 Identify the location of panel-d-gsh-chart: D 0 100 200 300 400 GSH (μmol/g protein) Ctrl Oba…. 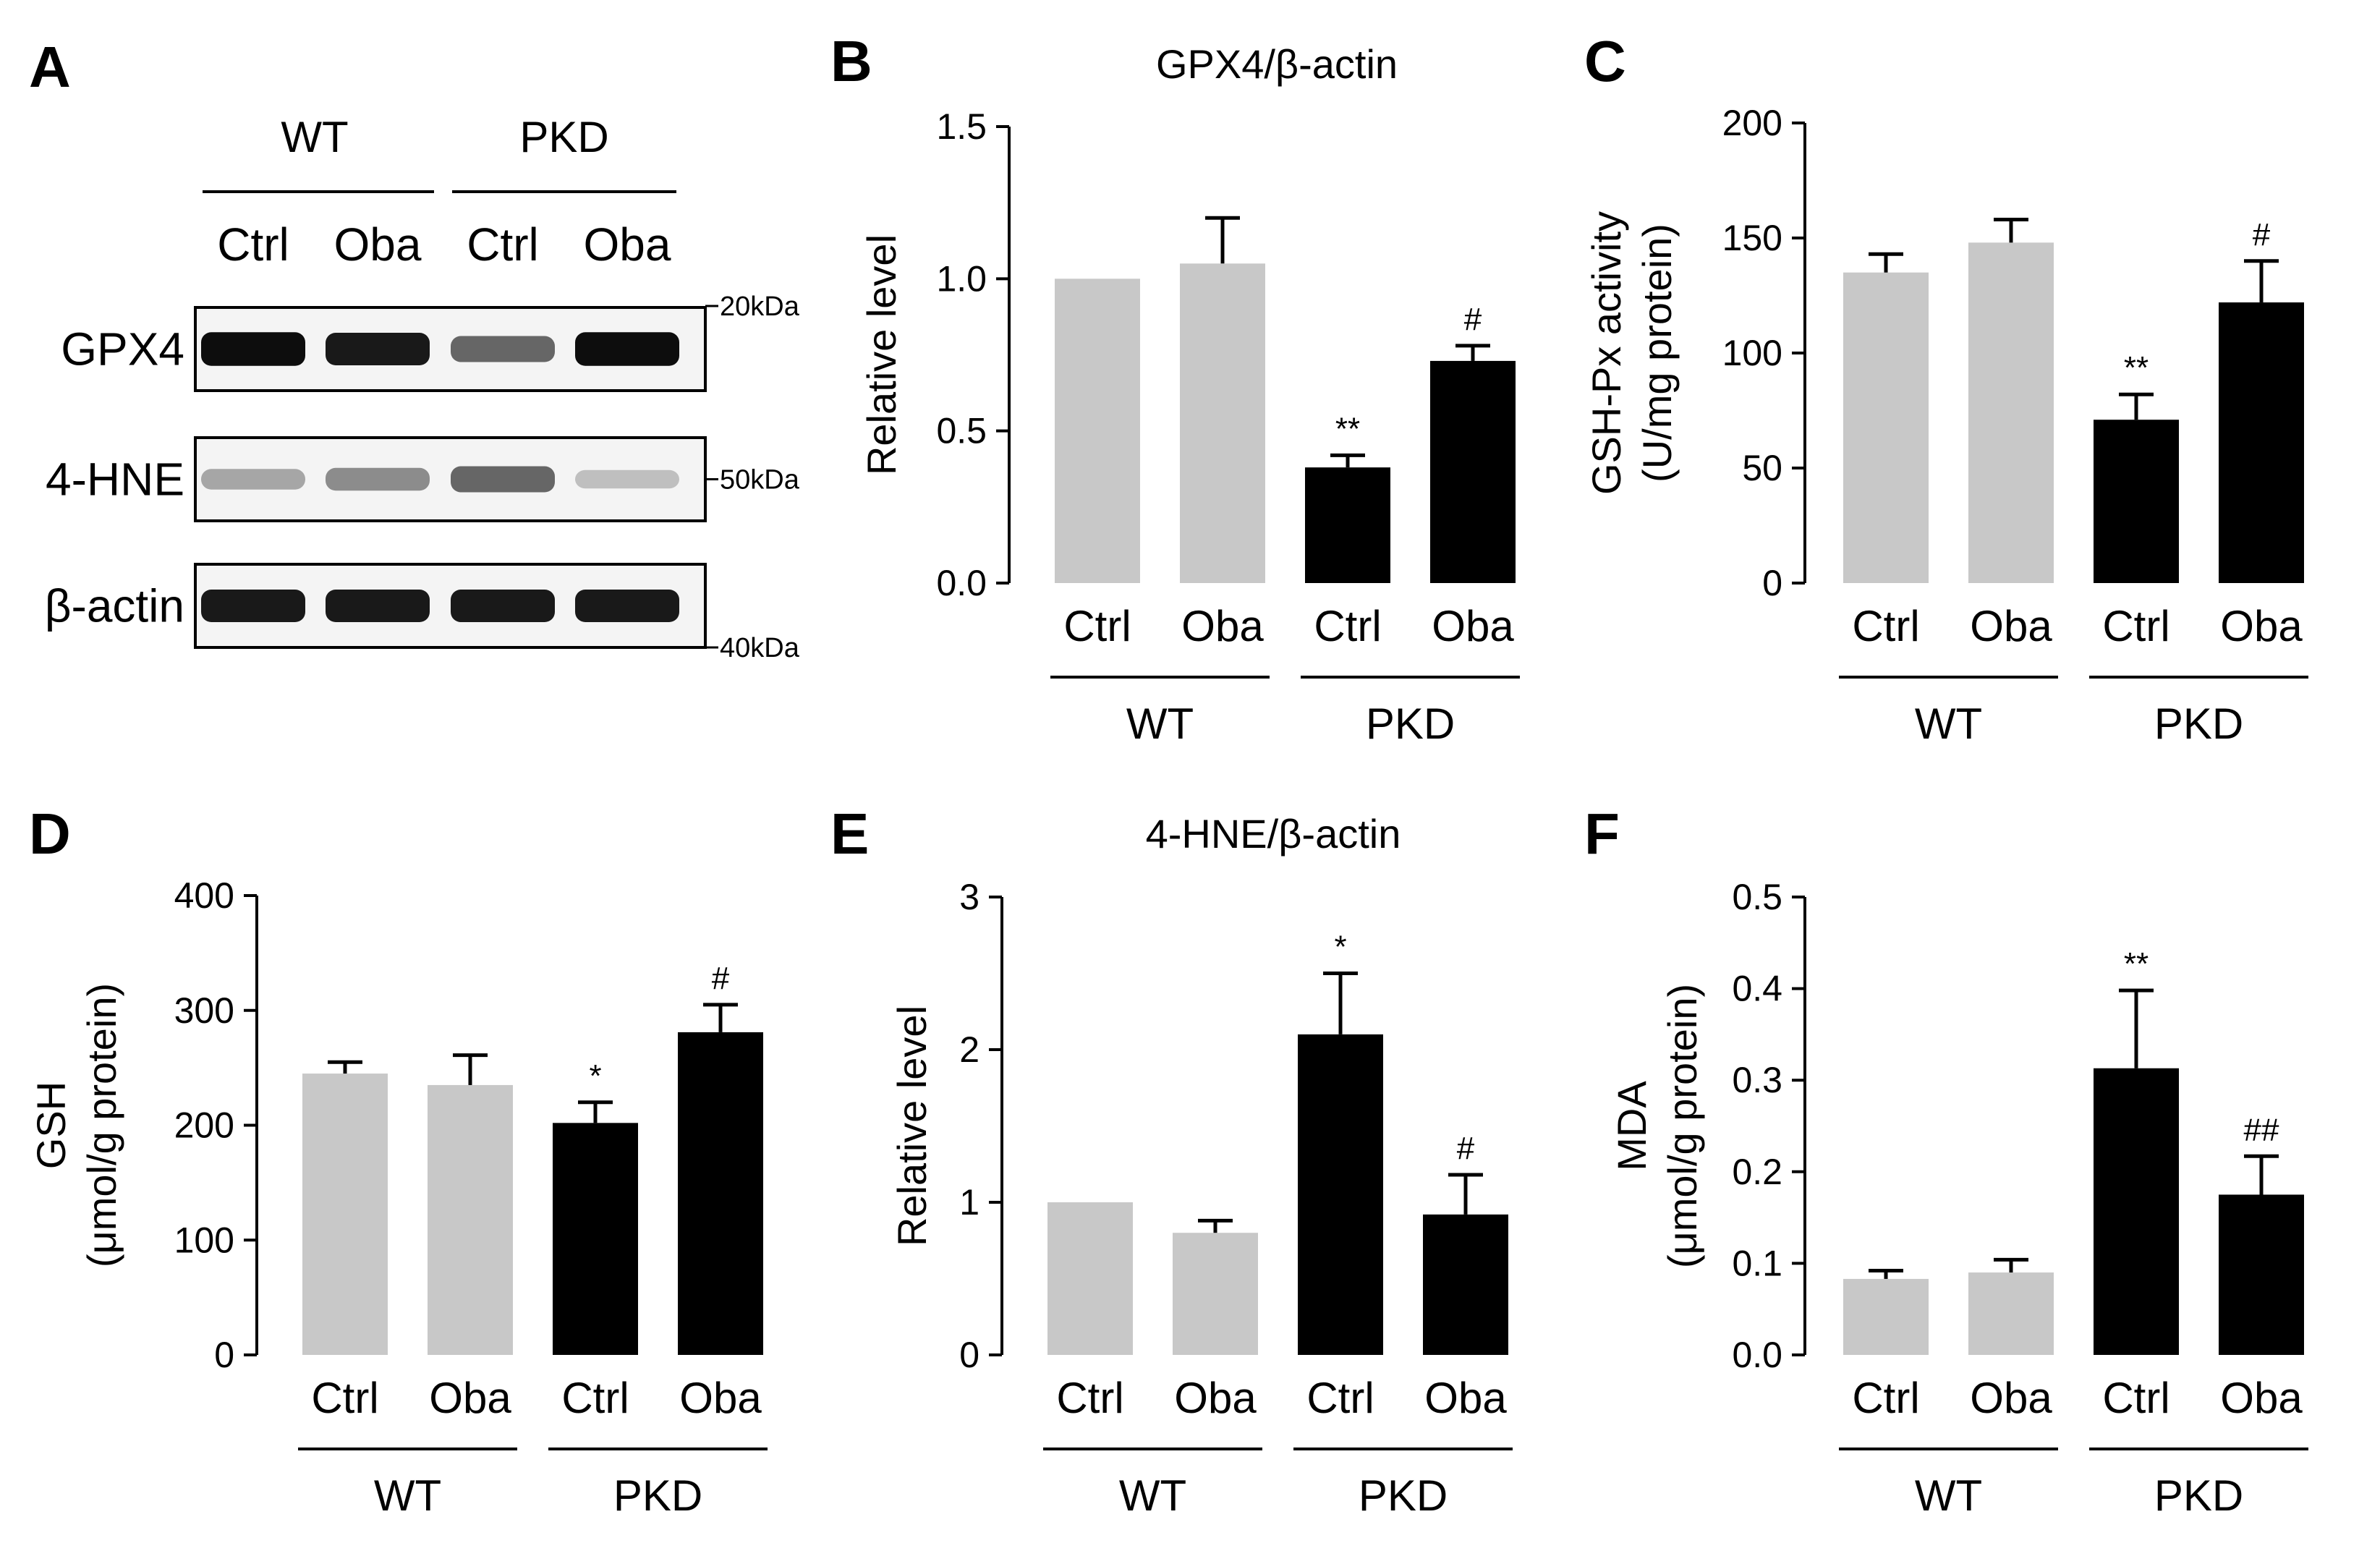
(398, 1161).